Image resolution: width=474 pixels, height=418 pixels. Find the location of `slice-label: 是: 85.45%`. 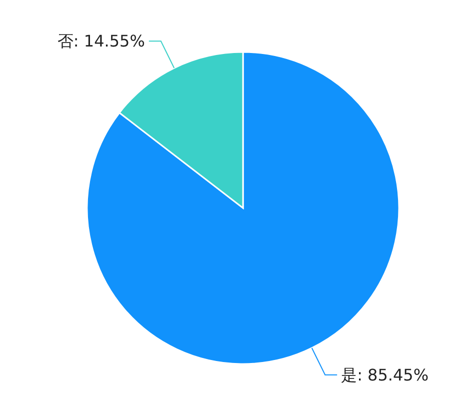

slice-label: 是: 85.45% is located at coordinates (385, 375).